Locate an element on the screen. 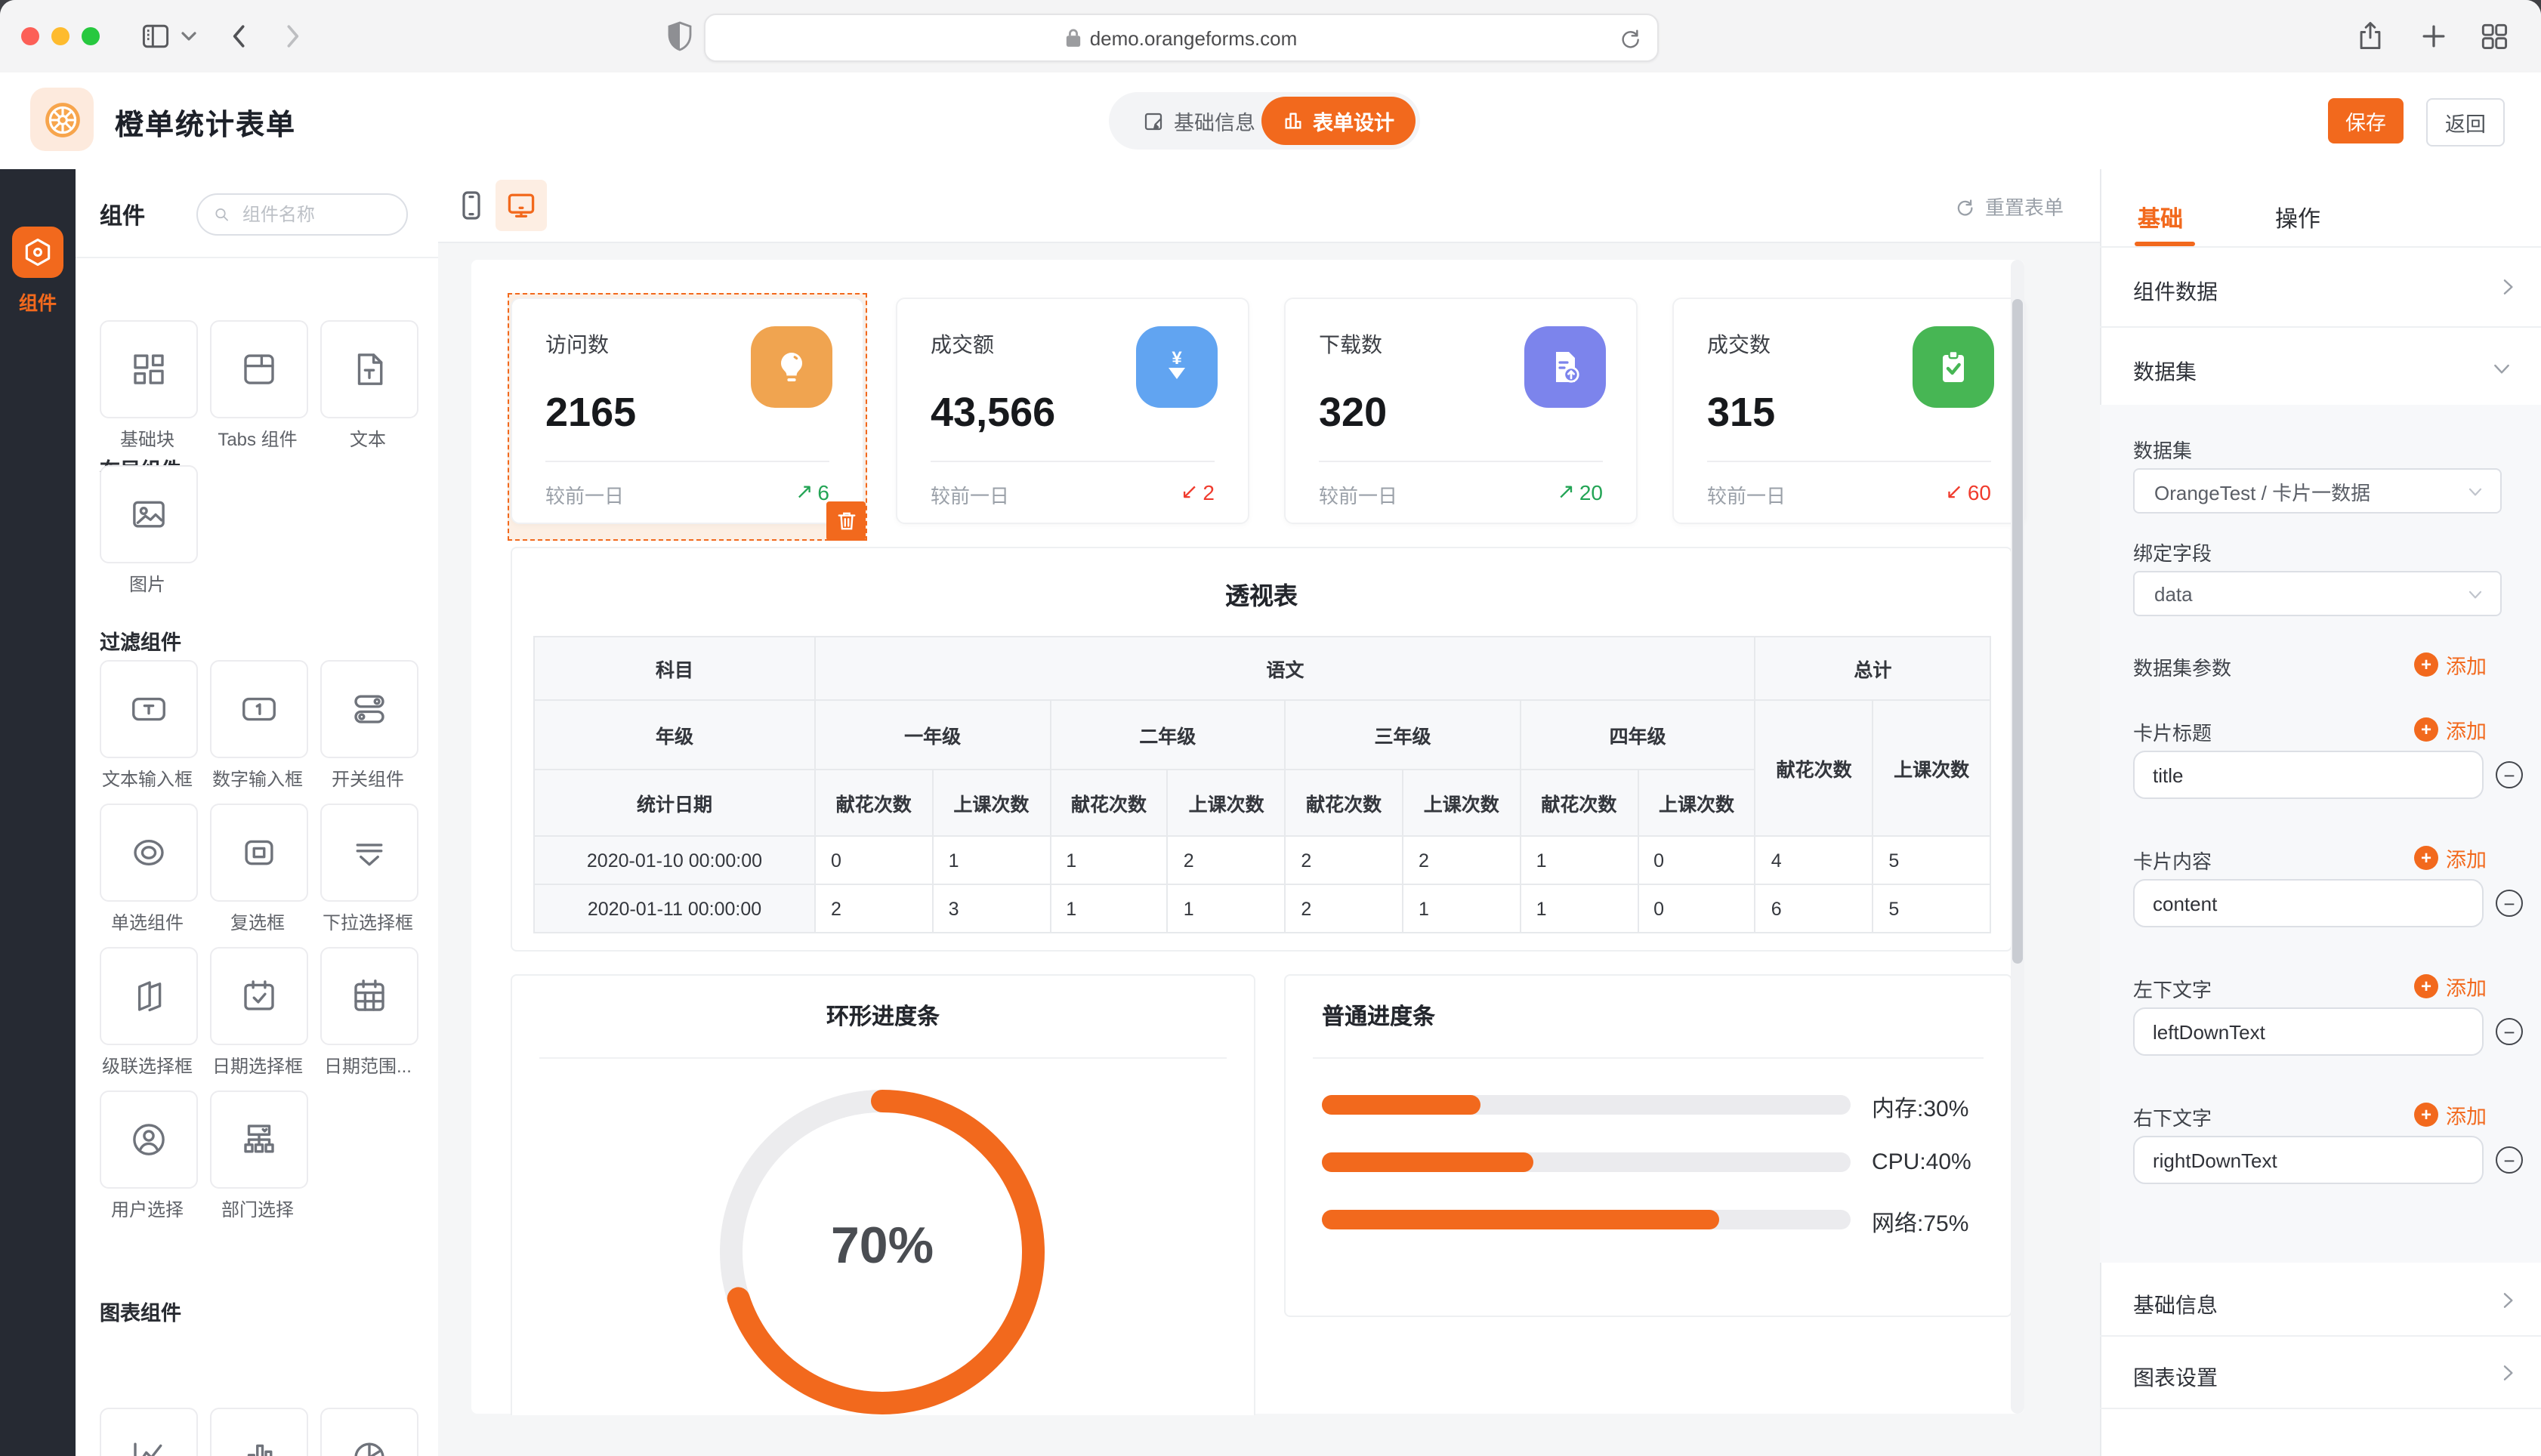 The image size is (2541, 1456). trash-icon is located at coordinates (846, 521).